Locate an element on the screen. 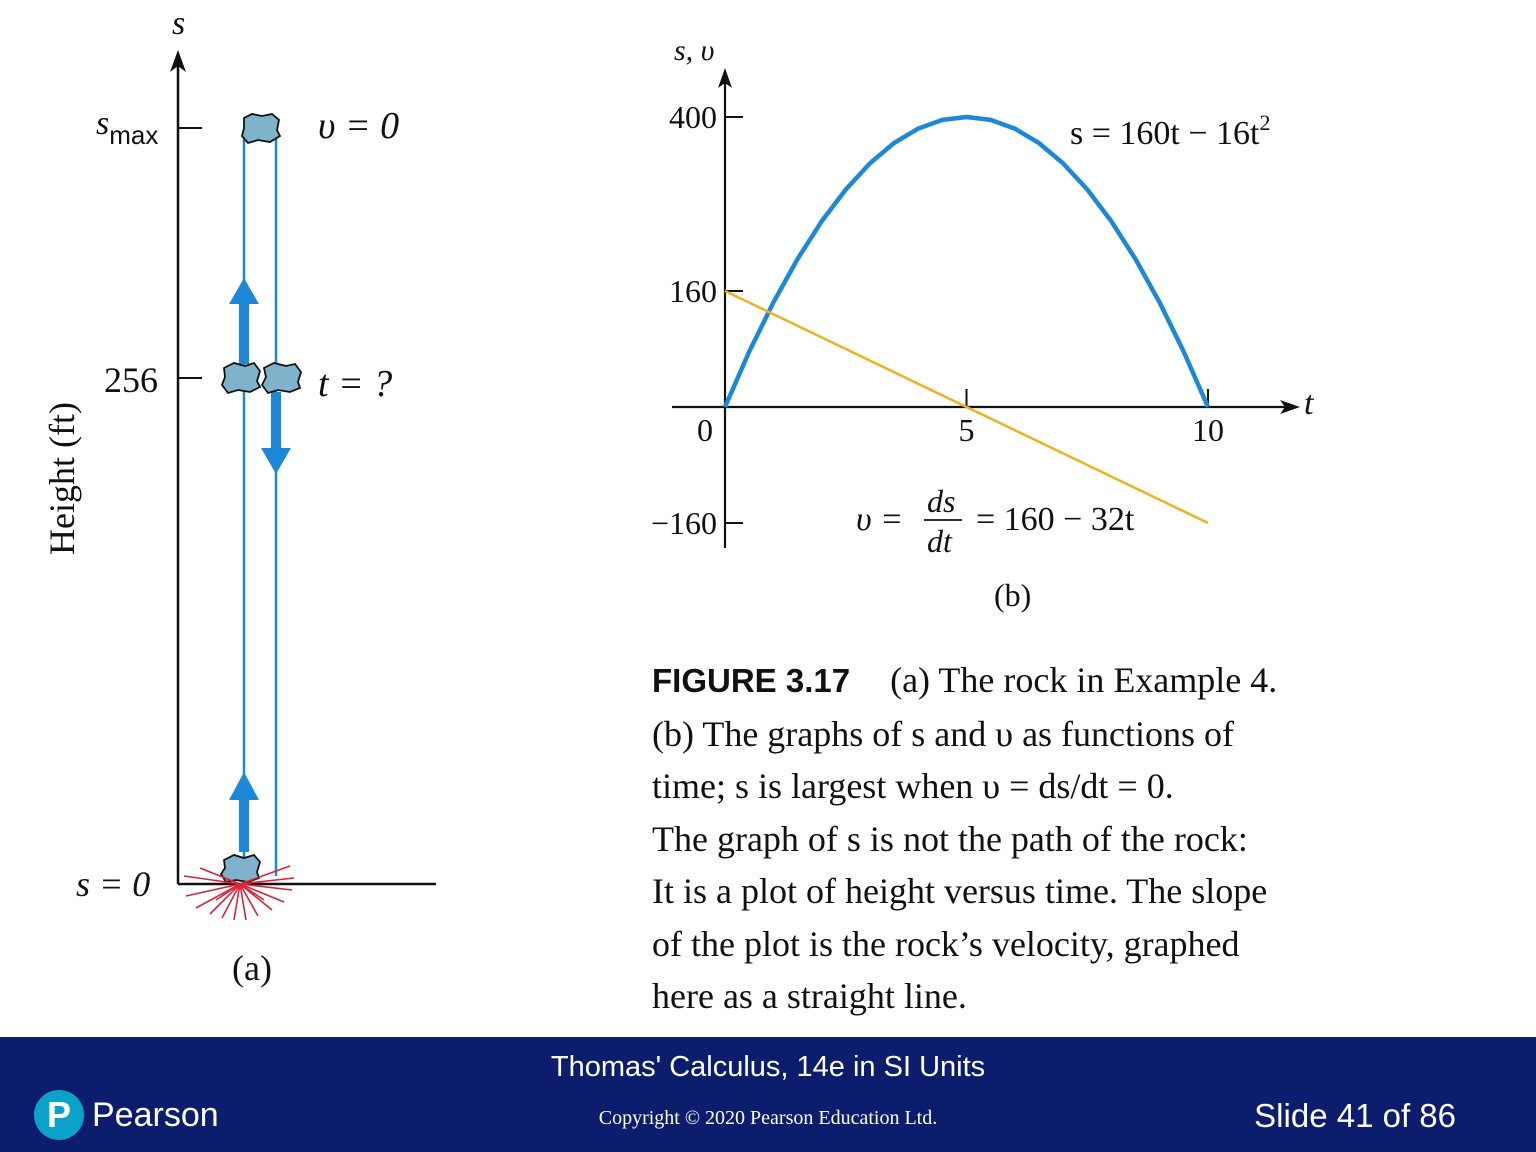 This screenshot has height=1152, width=1536. label-t-question: t = ? is located at coordinates (355, 384).